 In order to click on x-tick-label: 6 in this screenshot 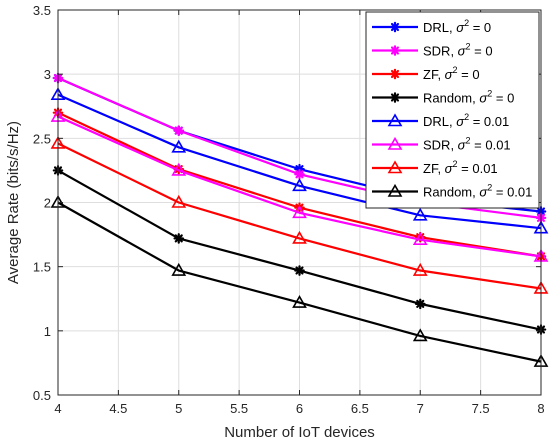, I will do `click(299, 408)`.